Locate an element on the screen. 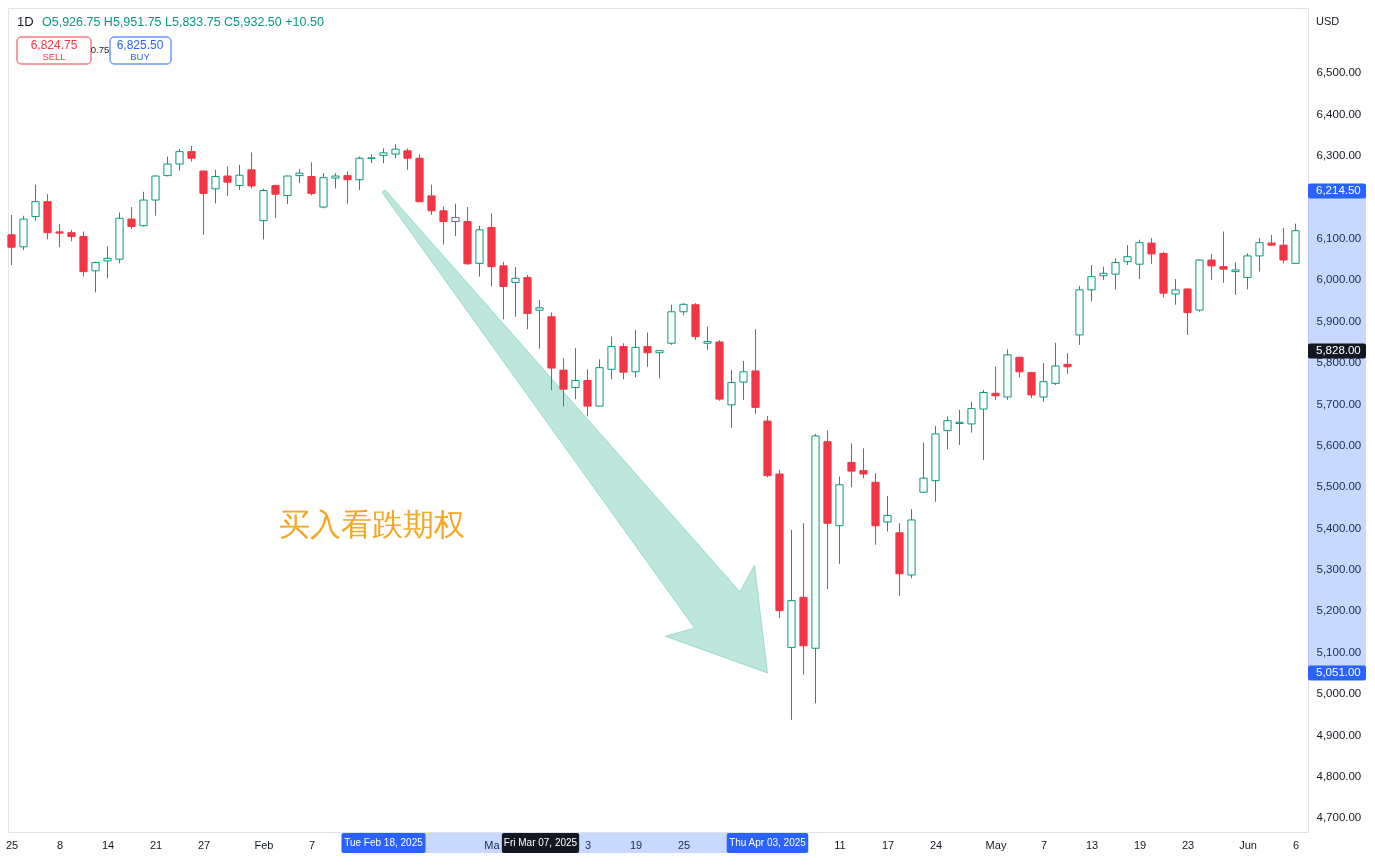 The width and height of the screenshot is (1375, 865). annotation: 1D is located at coordinates (25, 21).